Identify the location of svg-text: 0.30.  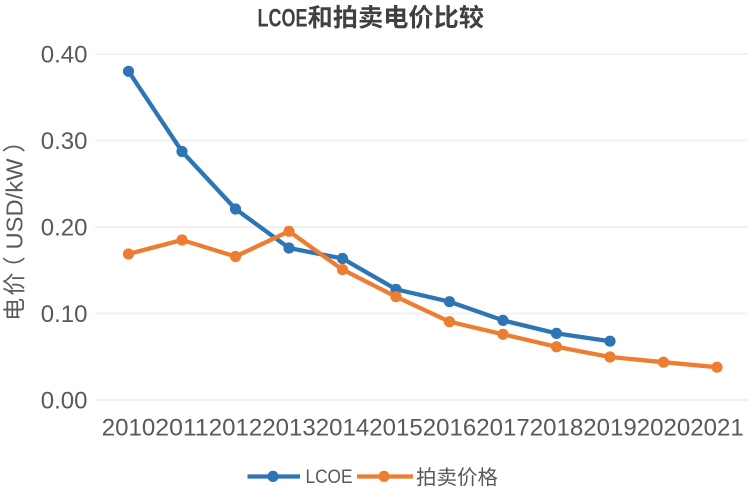
(64, 141).